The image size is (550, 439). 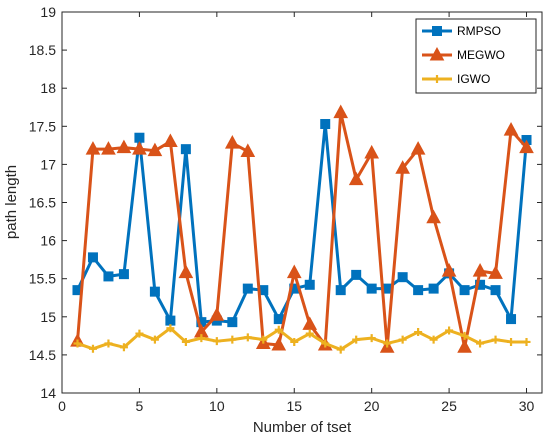 What do you see at coordinates (48, 241) in the screenshot?
I see `y-tick-label: 16` at bounding box center [48, 241].